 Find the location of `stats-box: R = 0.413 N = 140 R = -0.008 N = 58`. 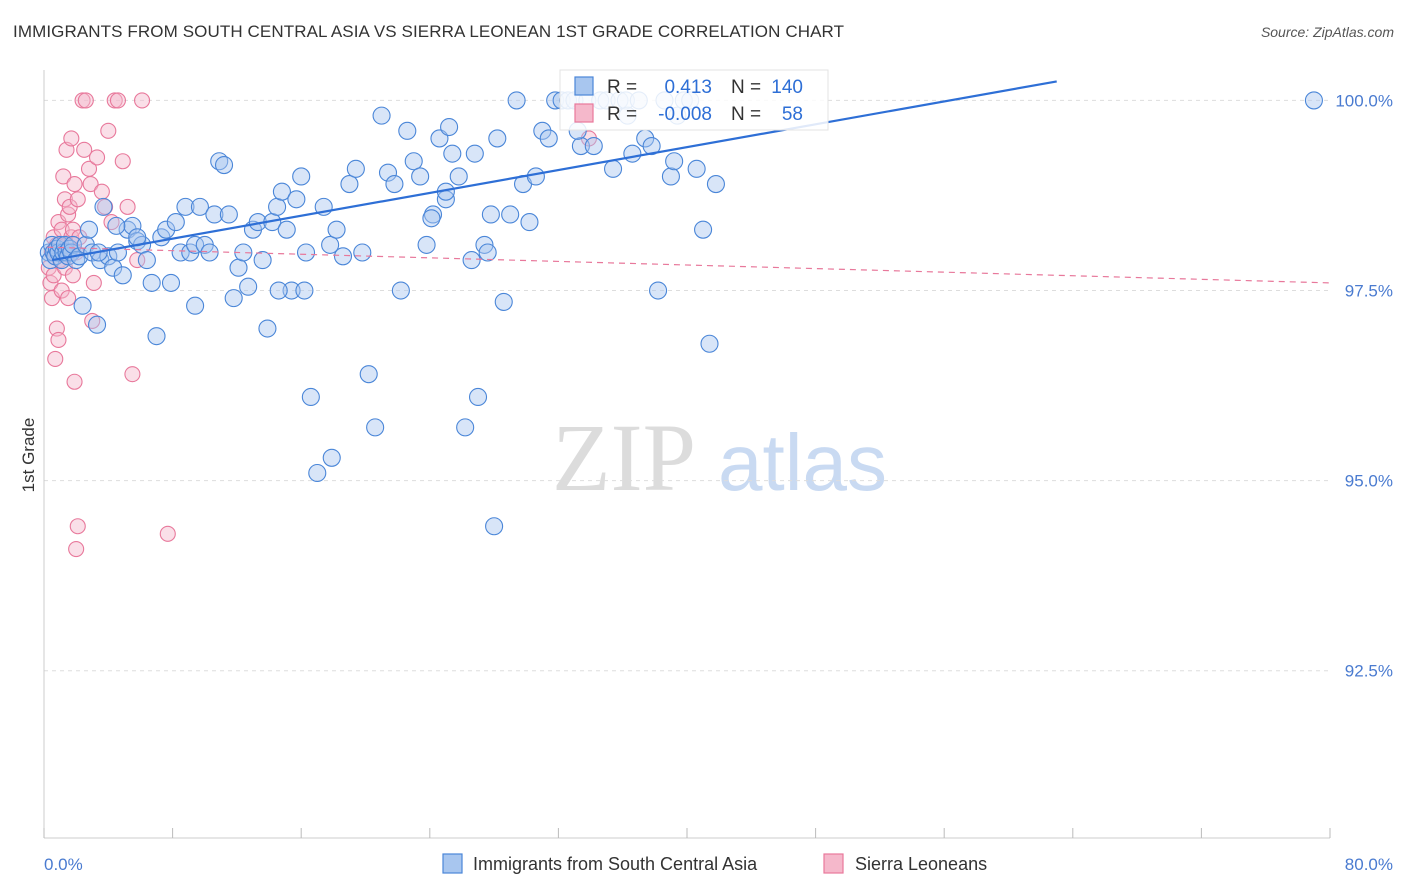

stats-box: R = 0.413 N = 140 R = -0.008 N = 58 is located at coordinates (694, 100).